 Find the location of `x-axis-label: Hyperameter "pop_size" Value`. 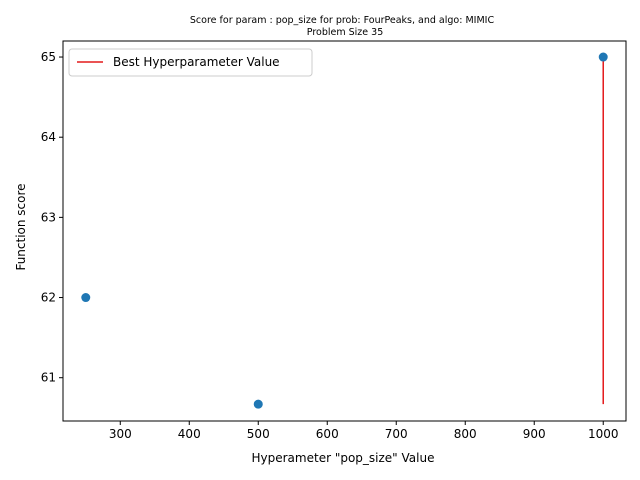

x-axis-label: Hyperameter "pop_size" Value is located at coordinates (343, 458).